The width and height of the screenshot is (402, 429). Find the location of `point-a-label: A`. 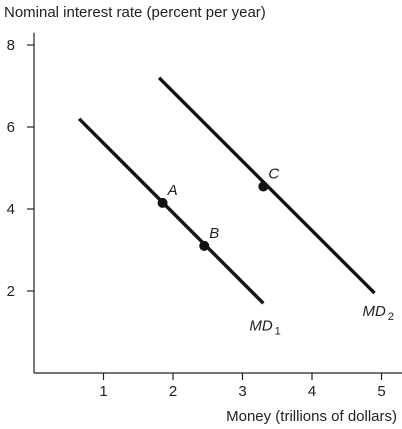

point-a-label: A is located at coordinates (172, 190).